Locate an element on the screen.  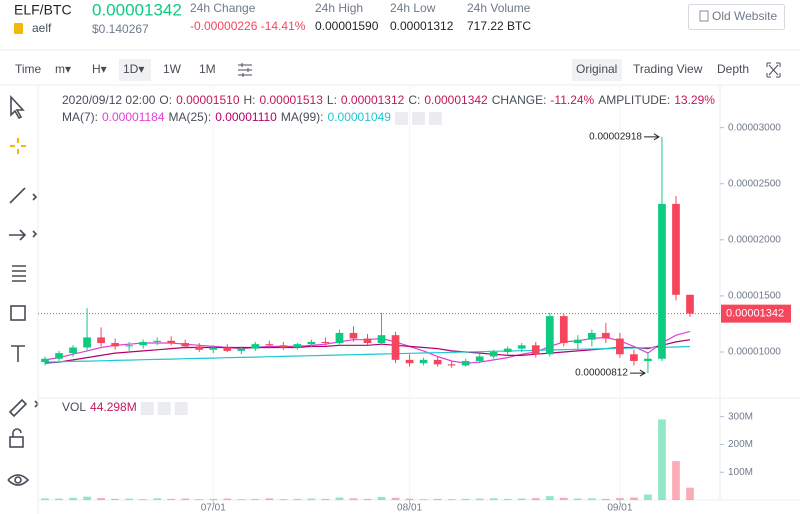
volume-label: VOL is located at coordinates (74, 407).